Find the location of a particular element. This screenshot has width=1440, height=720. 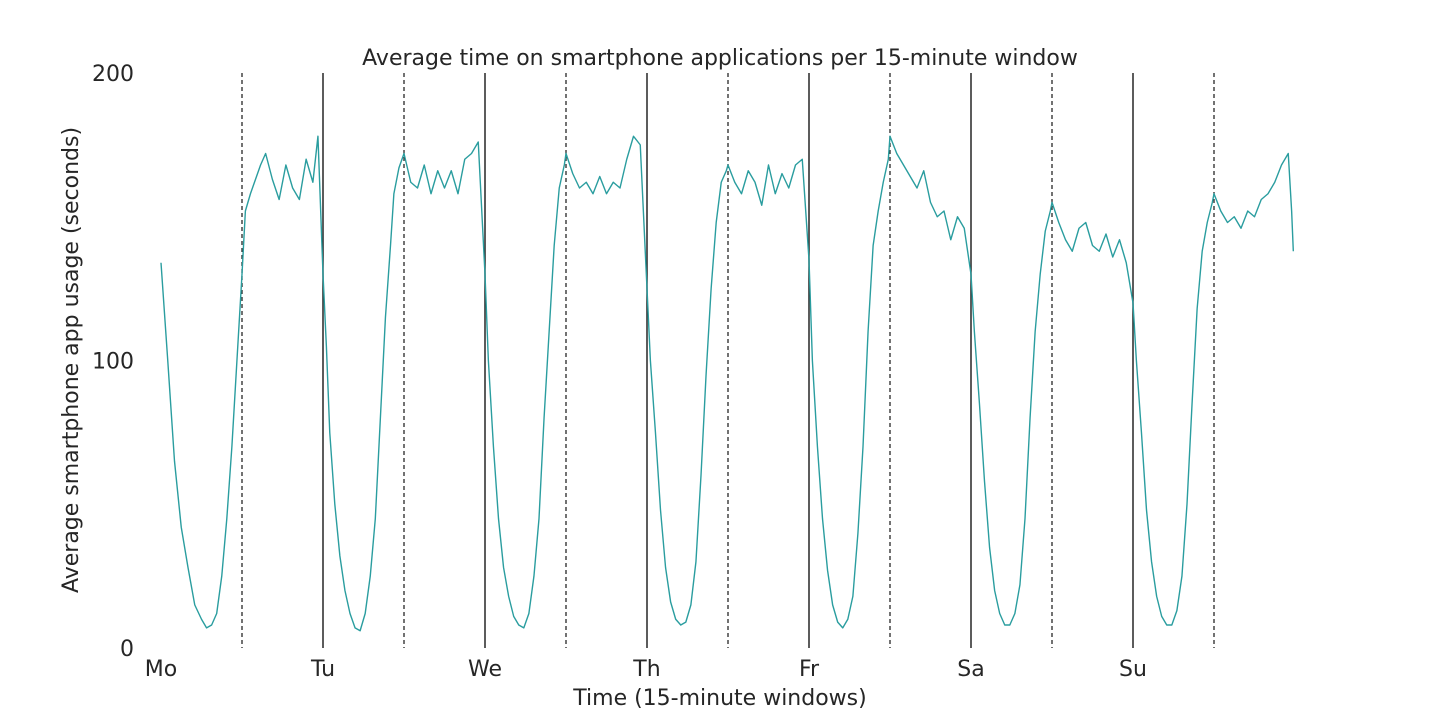

x-tick-label-5: Sa is located at coordinates (970, 669).